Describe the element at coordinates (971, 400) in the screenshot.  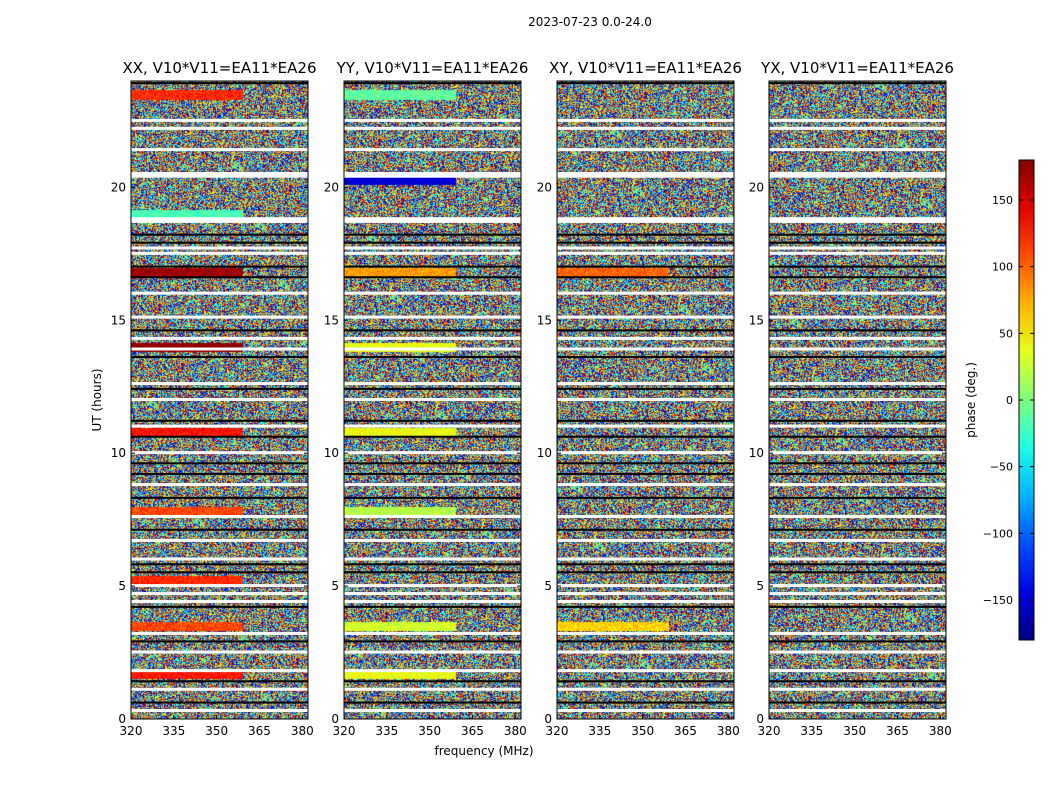
I see `colorbar-label: phase (deg.)` at that location.